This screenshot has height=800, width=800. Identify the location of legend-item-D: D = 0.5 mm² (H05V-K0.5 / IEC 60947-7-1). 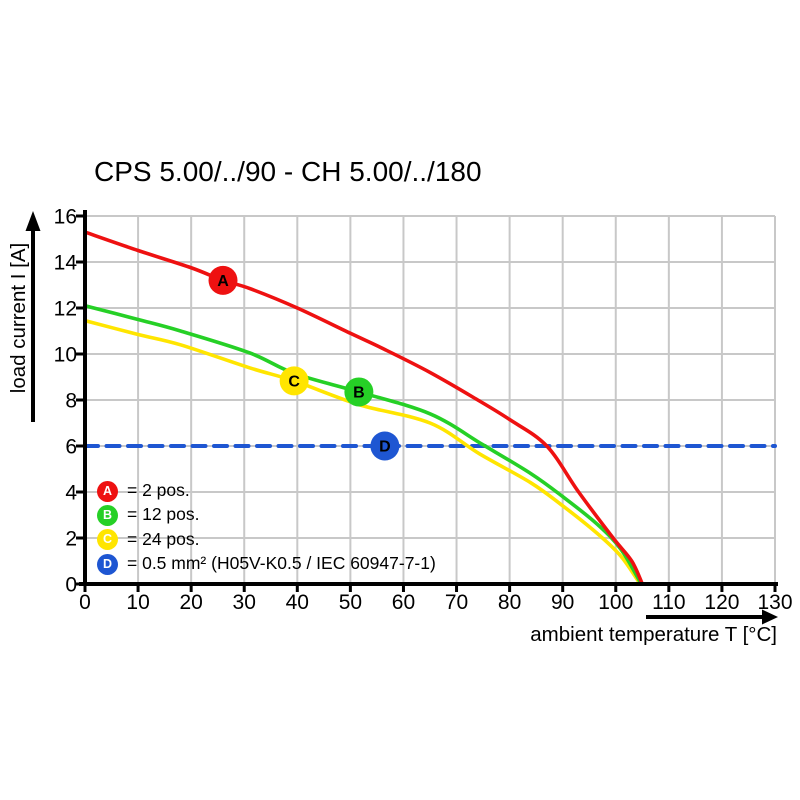
(266, 564).